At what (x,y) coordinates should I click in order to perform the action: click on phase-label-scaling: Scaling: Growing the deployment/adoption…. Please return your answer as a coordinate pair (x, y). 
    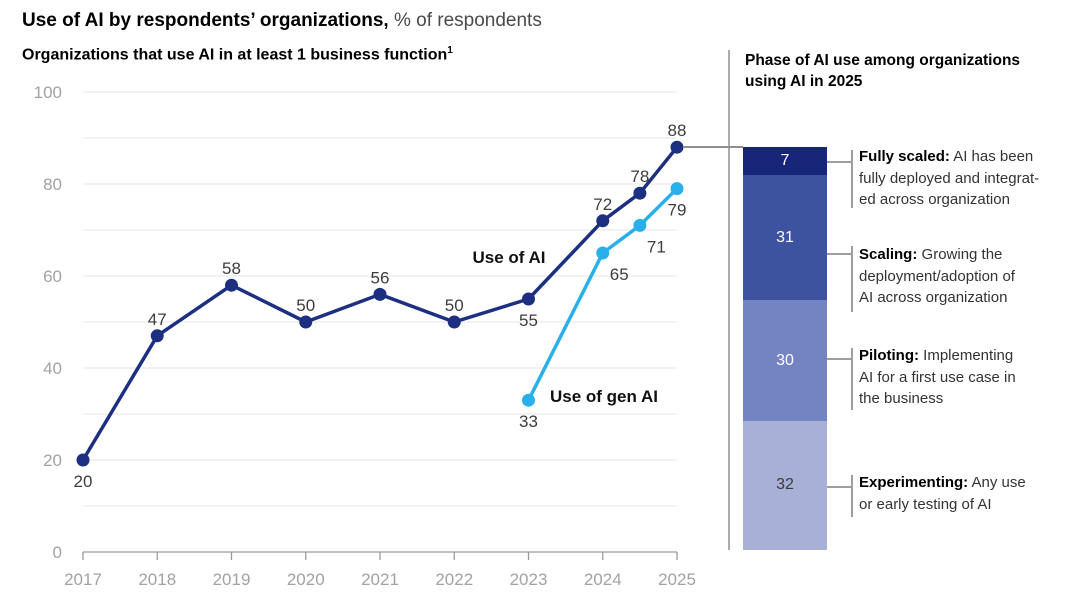
    Looking at the image, I should click on (967, 276).